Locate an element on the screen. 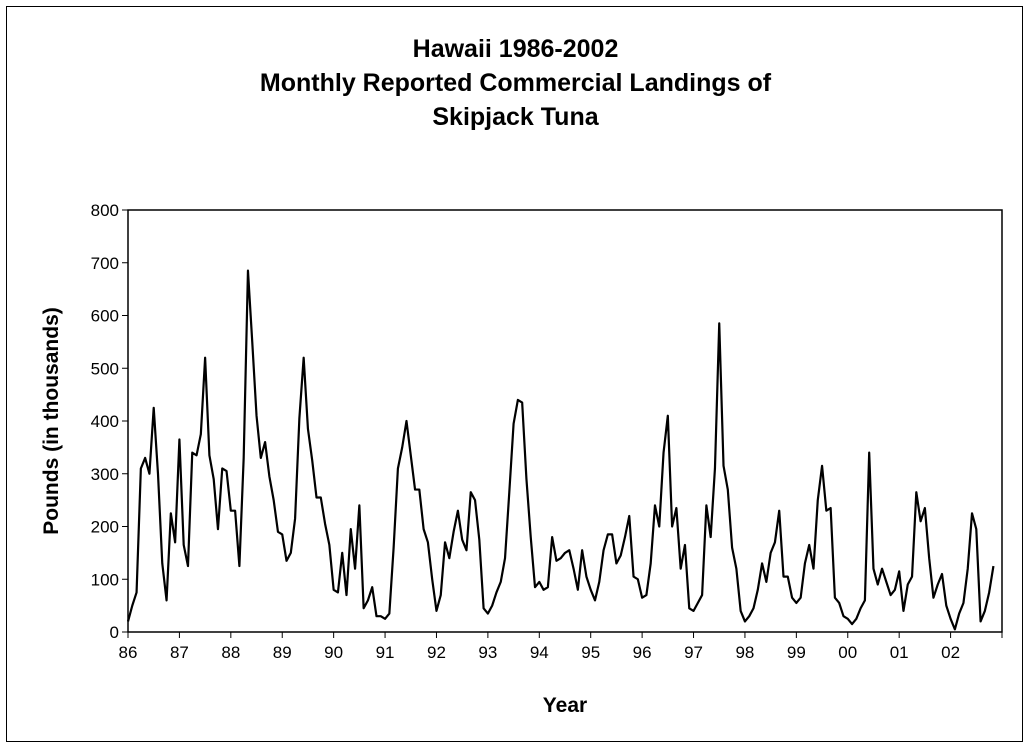 This screenshot has width=1031, height=750. x-tick-label: 89 is located at coordinates (282, 652).